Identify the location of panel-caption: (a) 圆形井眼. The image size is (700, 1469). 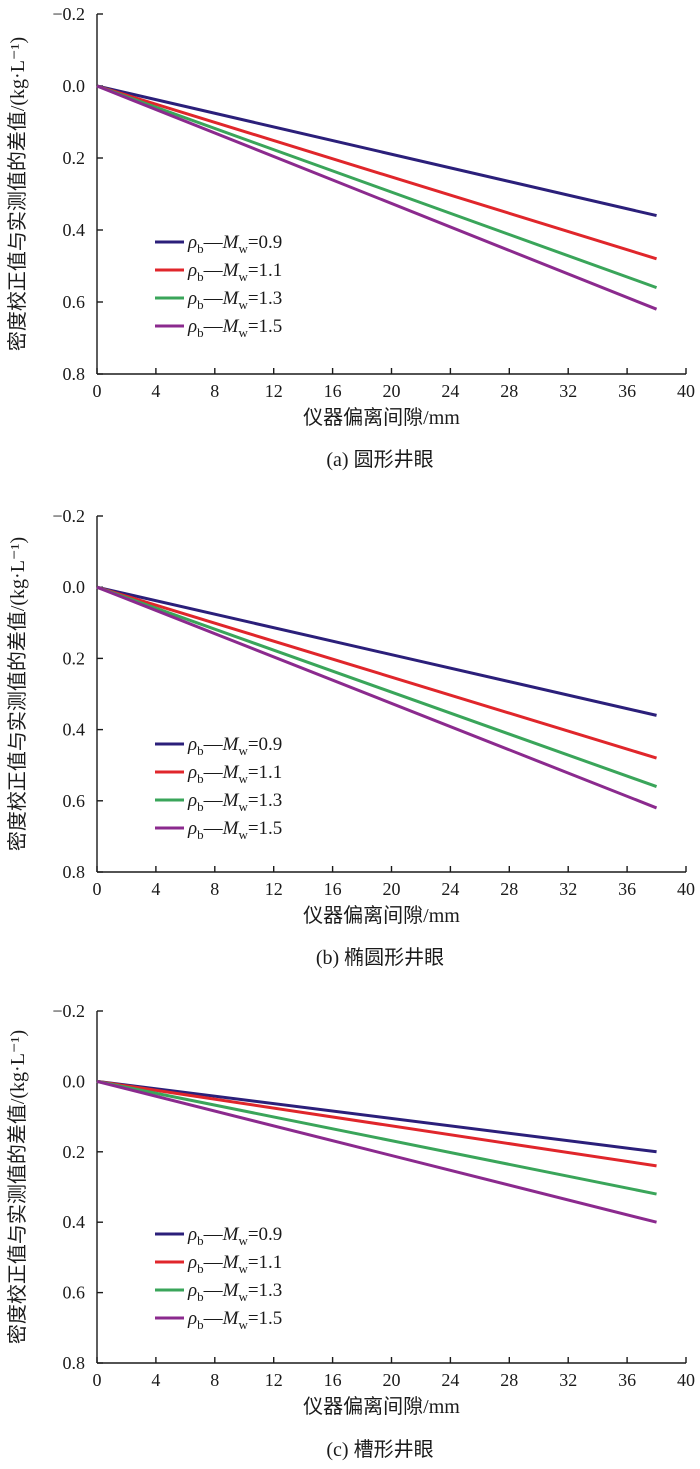
(379, 459).